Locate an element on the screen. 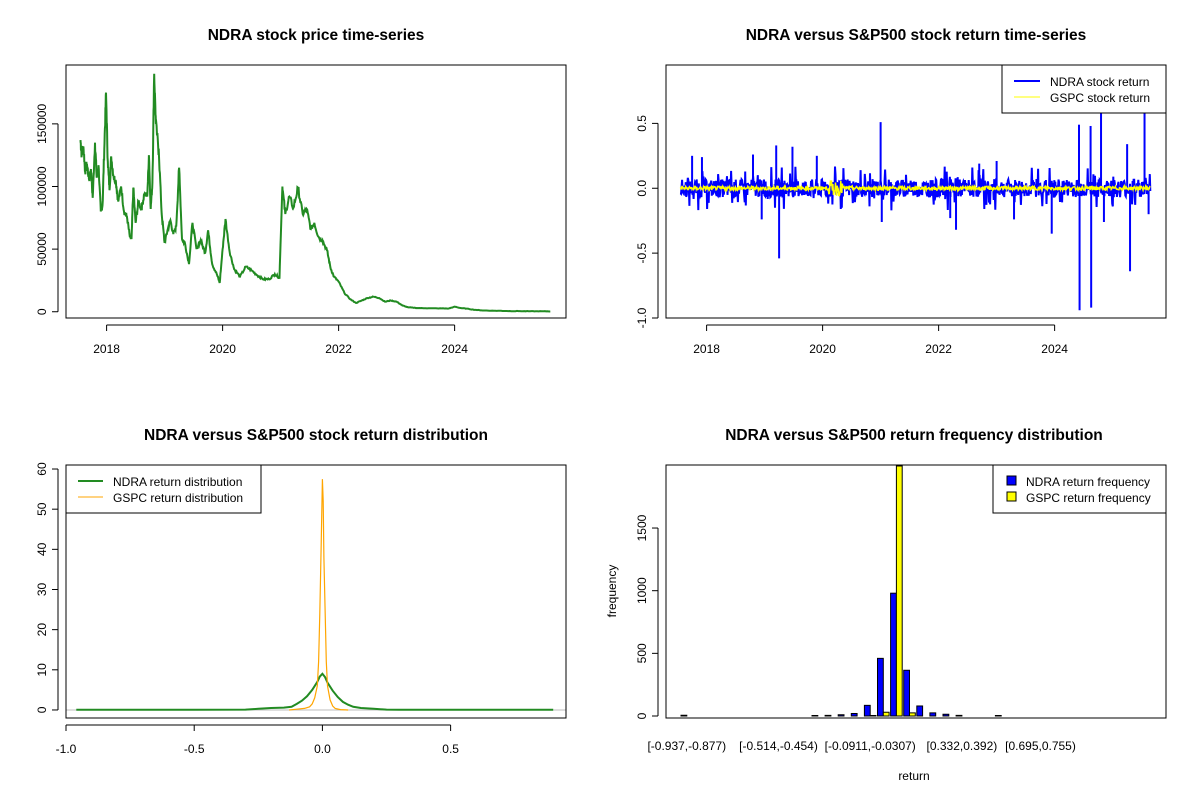 The width and height of the screenshot is (1200, 800). density-x-tick-label: 0.0 is located at coordinates (322, 749).